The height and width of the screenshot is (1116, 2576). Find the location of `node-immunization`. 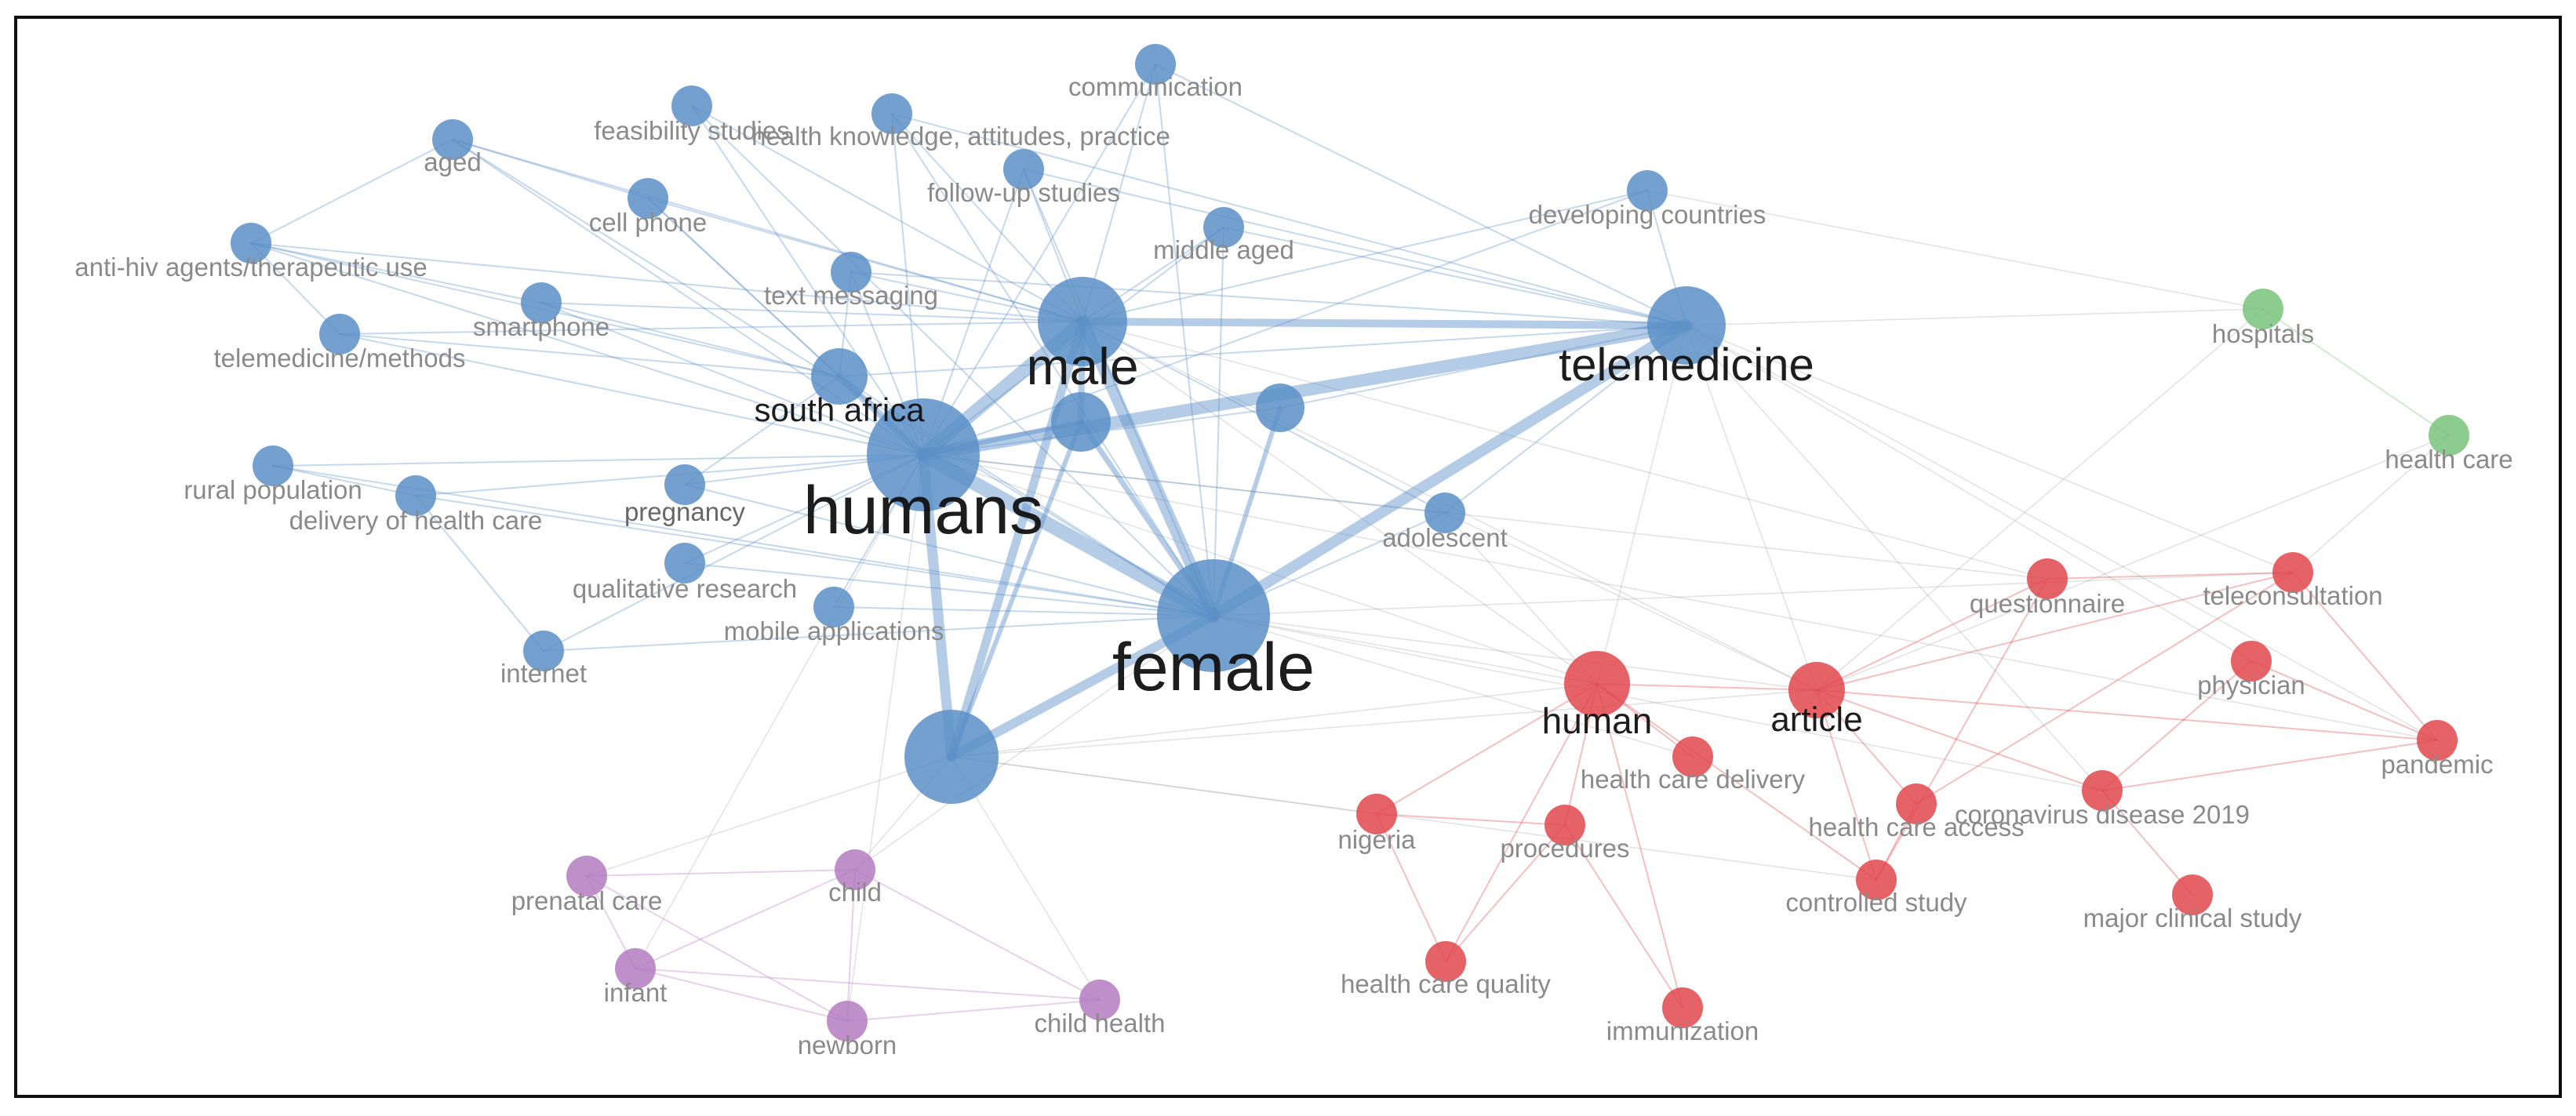

node-immunization is located at coordinates (1682, 1007).